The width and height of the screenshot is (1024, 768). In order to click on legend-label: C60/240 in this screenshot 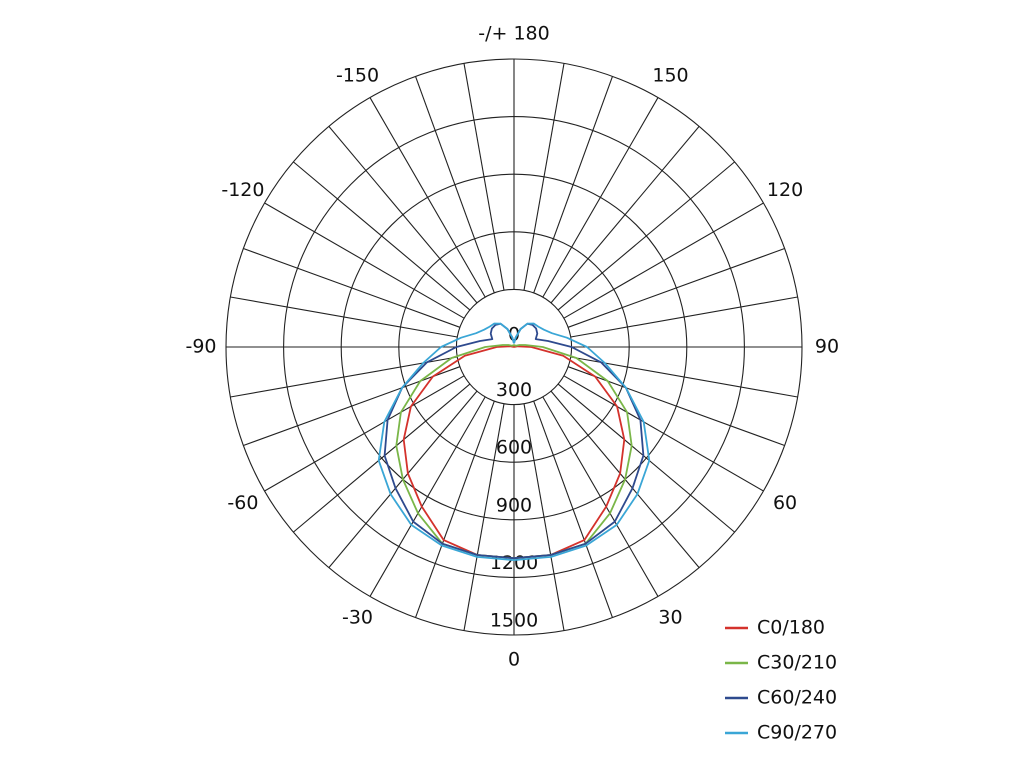, I will do `click(797, 698)`.